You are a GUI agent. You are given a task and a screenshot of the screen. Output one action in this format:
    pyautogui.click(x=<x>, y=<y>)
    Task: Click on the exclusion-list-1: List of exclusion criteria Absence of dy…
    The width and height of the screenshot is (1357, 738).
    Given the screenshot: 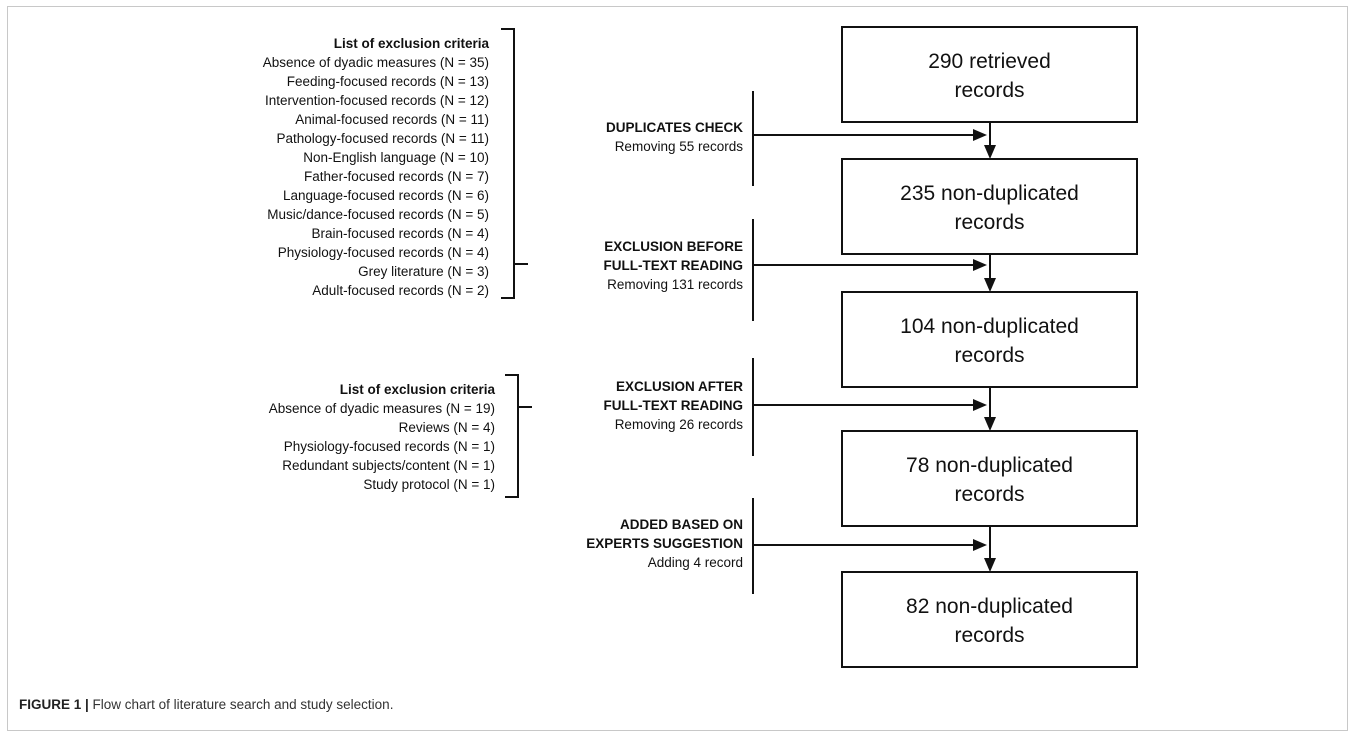 What is the action you would take?
    pyautogui.click(x=395, y=163)
    